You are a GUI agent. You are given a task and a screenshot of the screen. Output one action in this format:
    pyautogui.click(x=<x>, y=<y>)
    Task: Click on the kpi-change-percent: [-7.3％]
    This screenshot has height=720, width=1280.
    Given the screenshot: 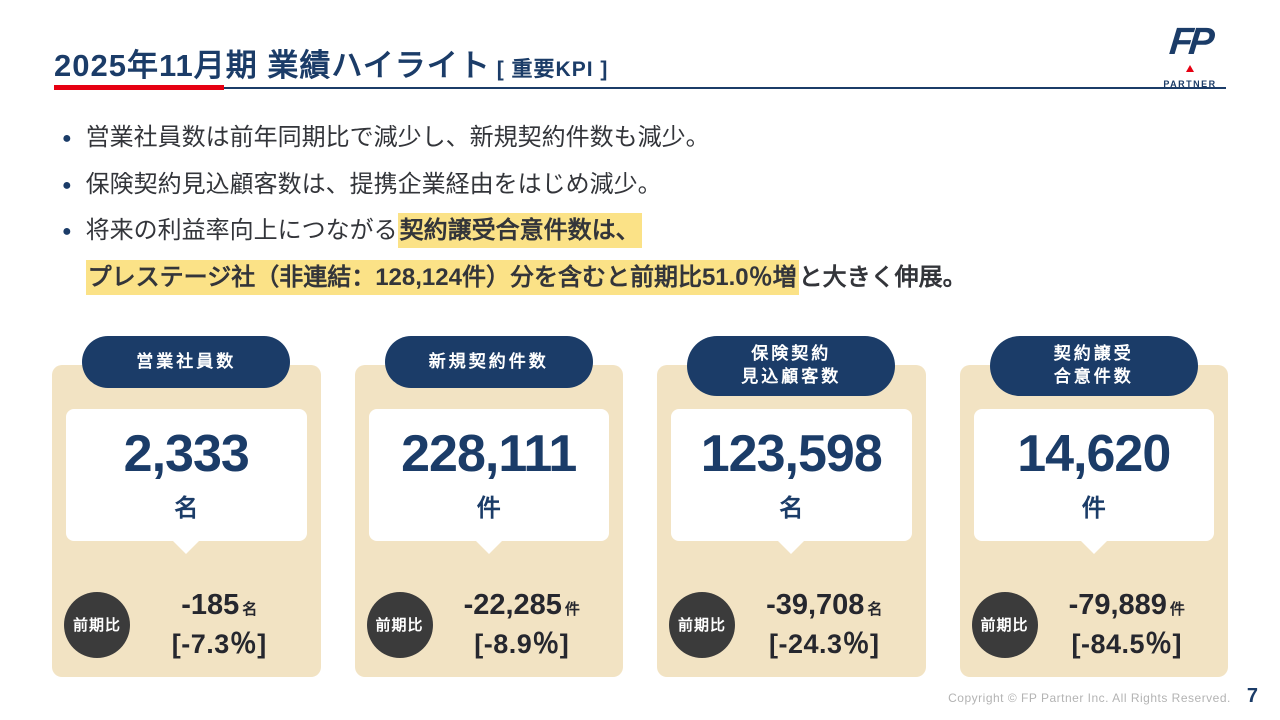 What is the action you would take?
    pyautogui.click(x=219, y=644)
    